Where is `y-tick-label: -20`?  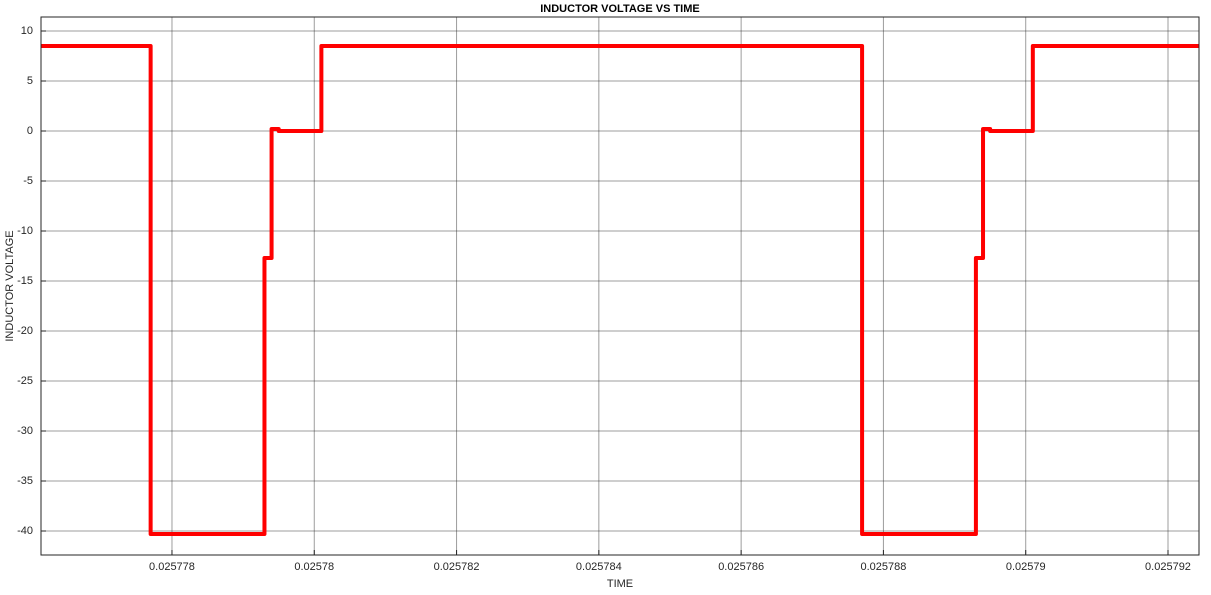 y-tick-label: -20 is located at coordinates (25, 331).